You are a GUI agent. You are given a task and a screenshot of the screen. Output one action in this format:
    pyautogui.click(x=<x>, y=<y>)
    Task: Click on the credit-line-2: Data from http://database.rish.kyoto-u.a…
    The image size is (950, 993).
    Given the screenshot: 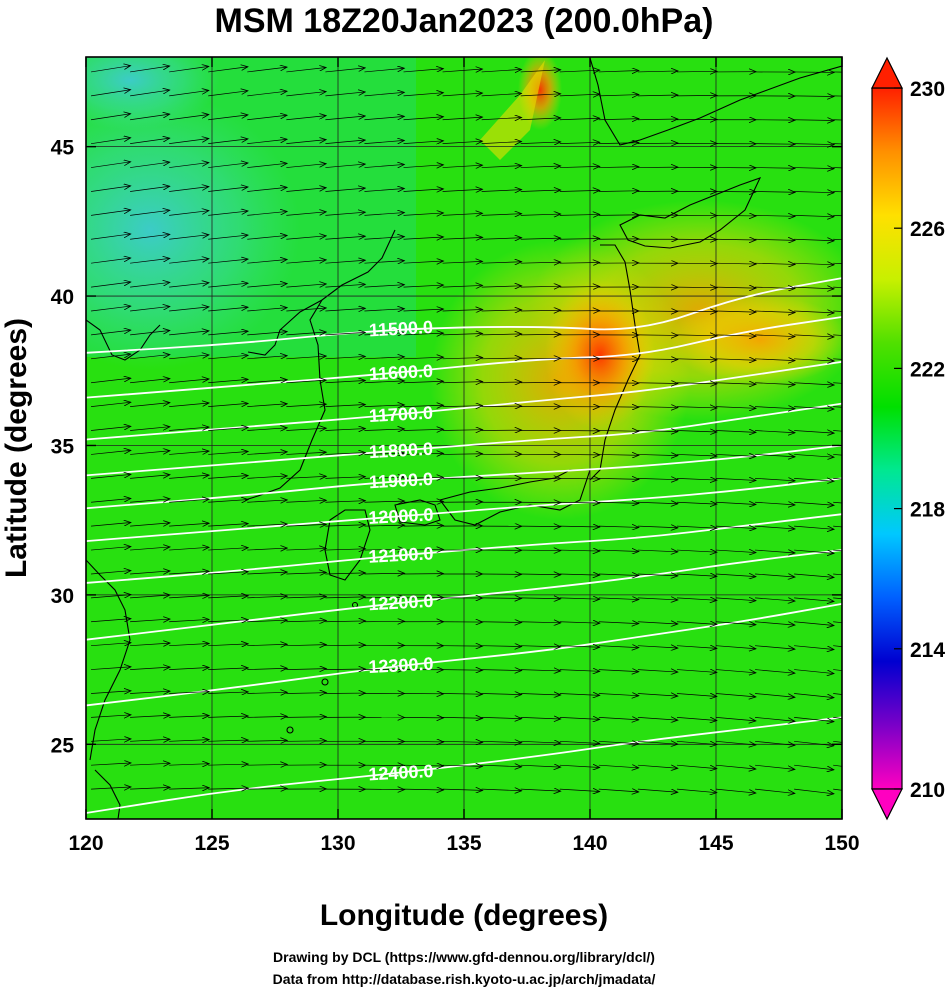 What is the action you would take?
    pyautogui.click(x=464, y=979)
    